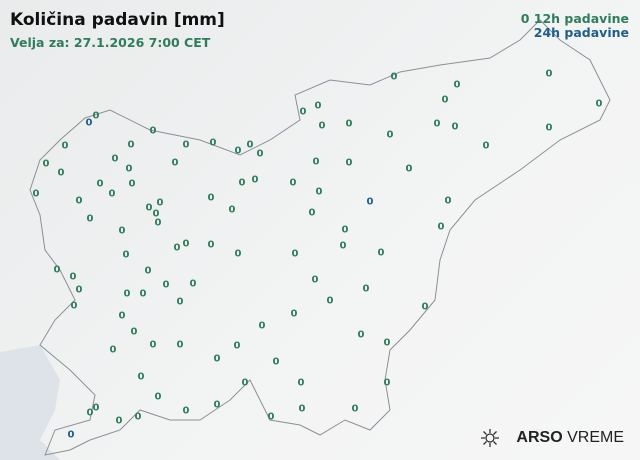  I want to click on arso-logo: ARSO VREME, so click(552, 438).